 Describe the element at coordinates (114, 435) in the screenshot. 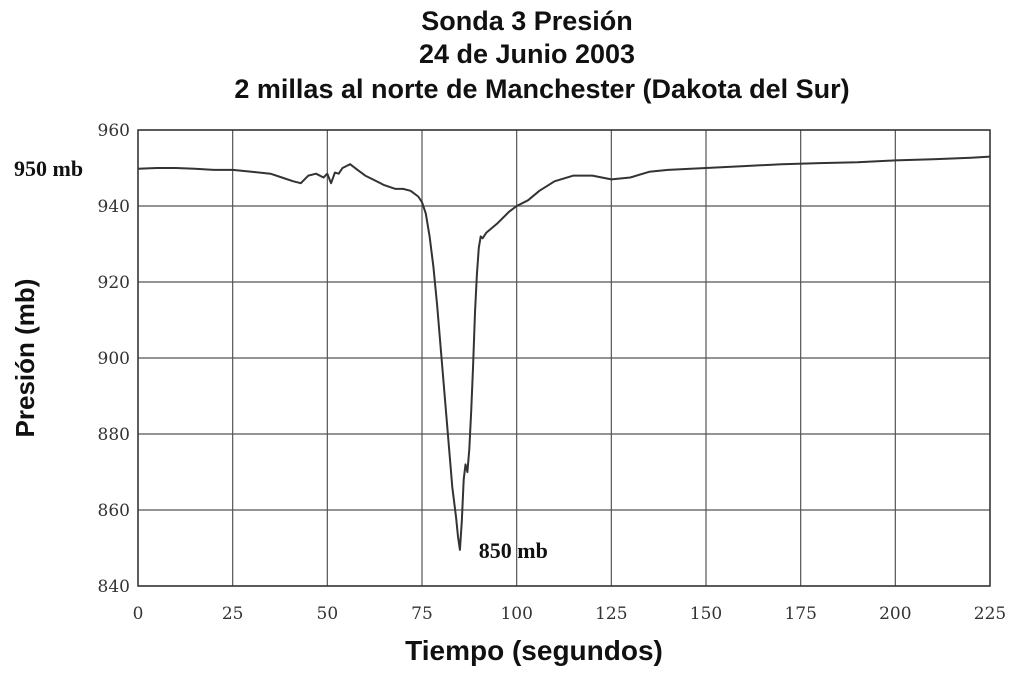

I see `y-tick-label: 880` at that location.